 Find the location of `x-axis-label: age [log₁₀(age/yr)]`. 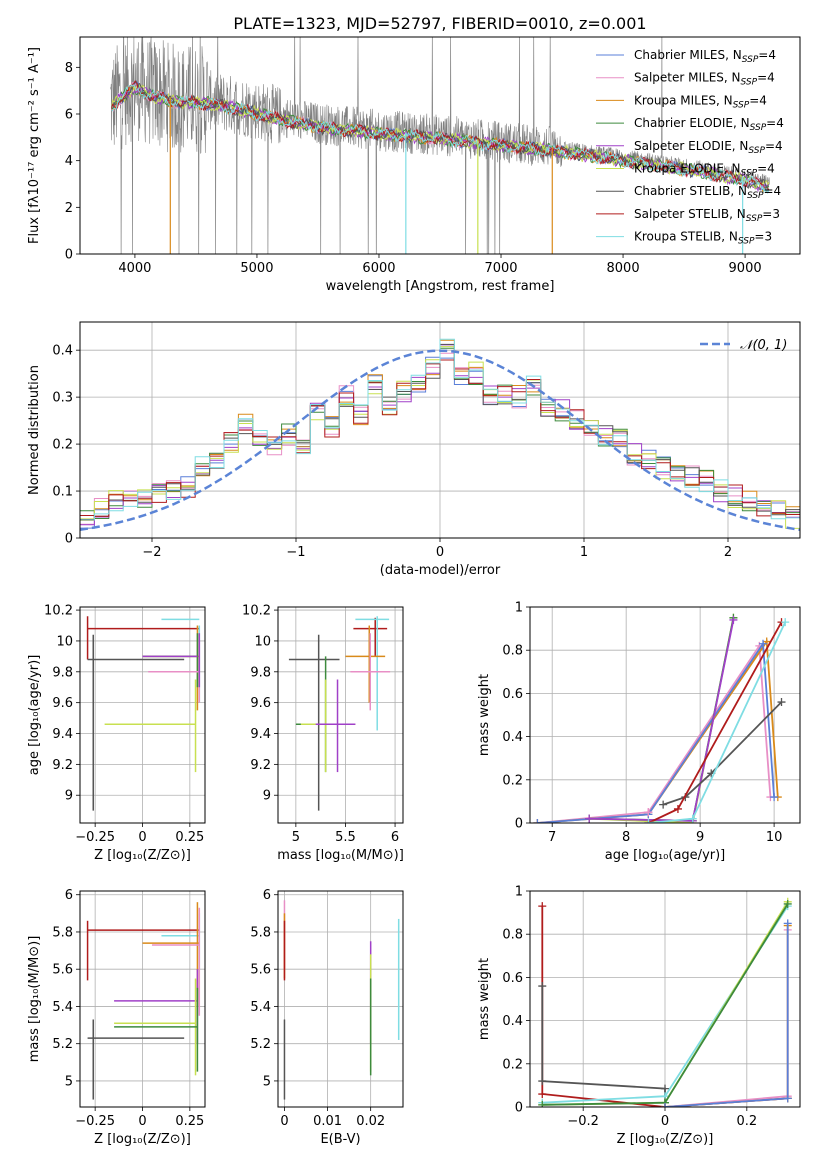

x-axis-label: age [log₁₀(age/yr)] is located at coordinates (665, 855).